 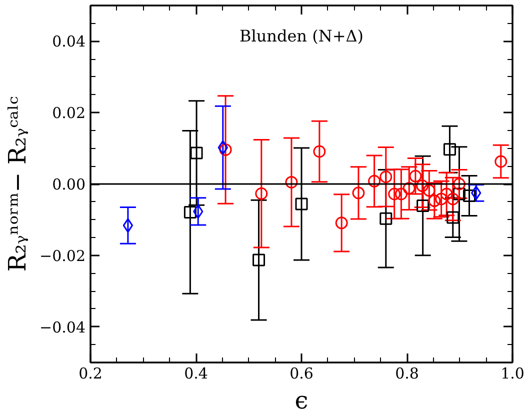 What do you see at coordinates (18, 184) in the screenshot?
I see `y-axis-title: R₂ᵧⁿᵒʳᵐ− R₂ᵧᶜᵃˡᶜ` at bounding box center [18, 184].